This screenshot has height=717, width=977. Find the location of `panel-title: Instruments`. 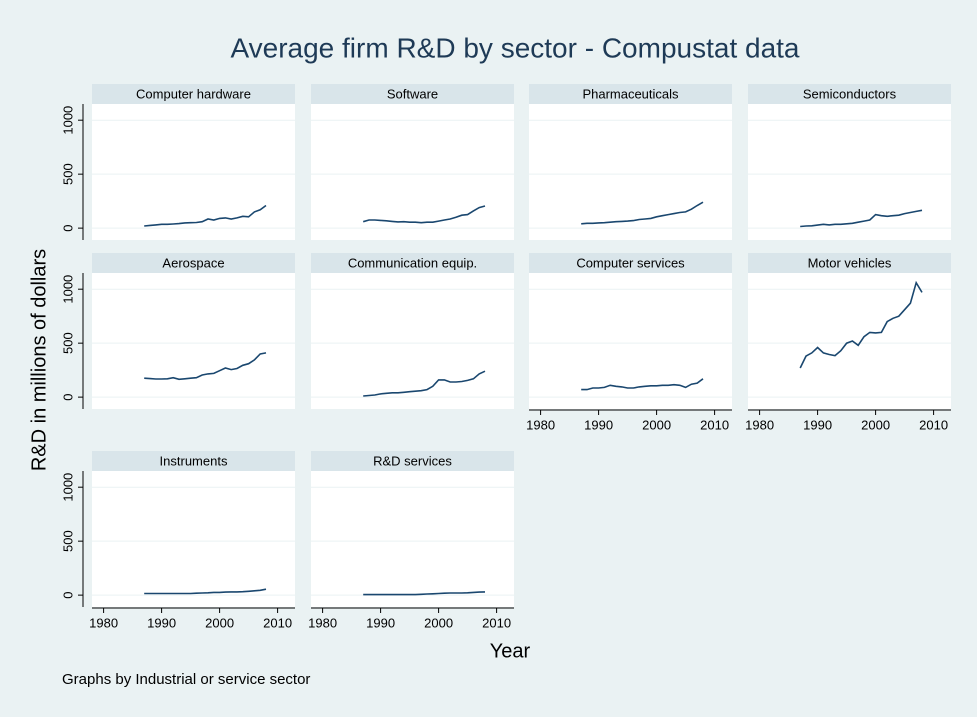

panel-title: Instruments is located at coordinates (194, 460).